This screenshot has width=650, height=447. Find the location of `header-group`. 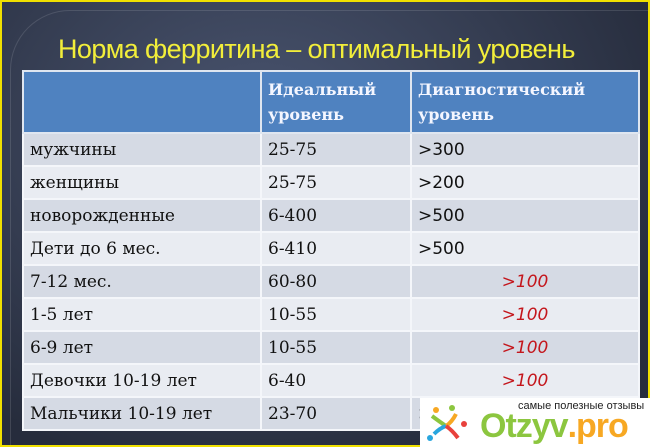

header-group is located at coordinates (142, 102).